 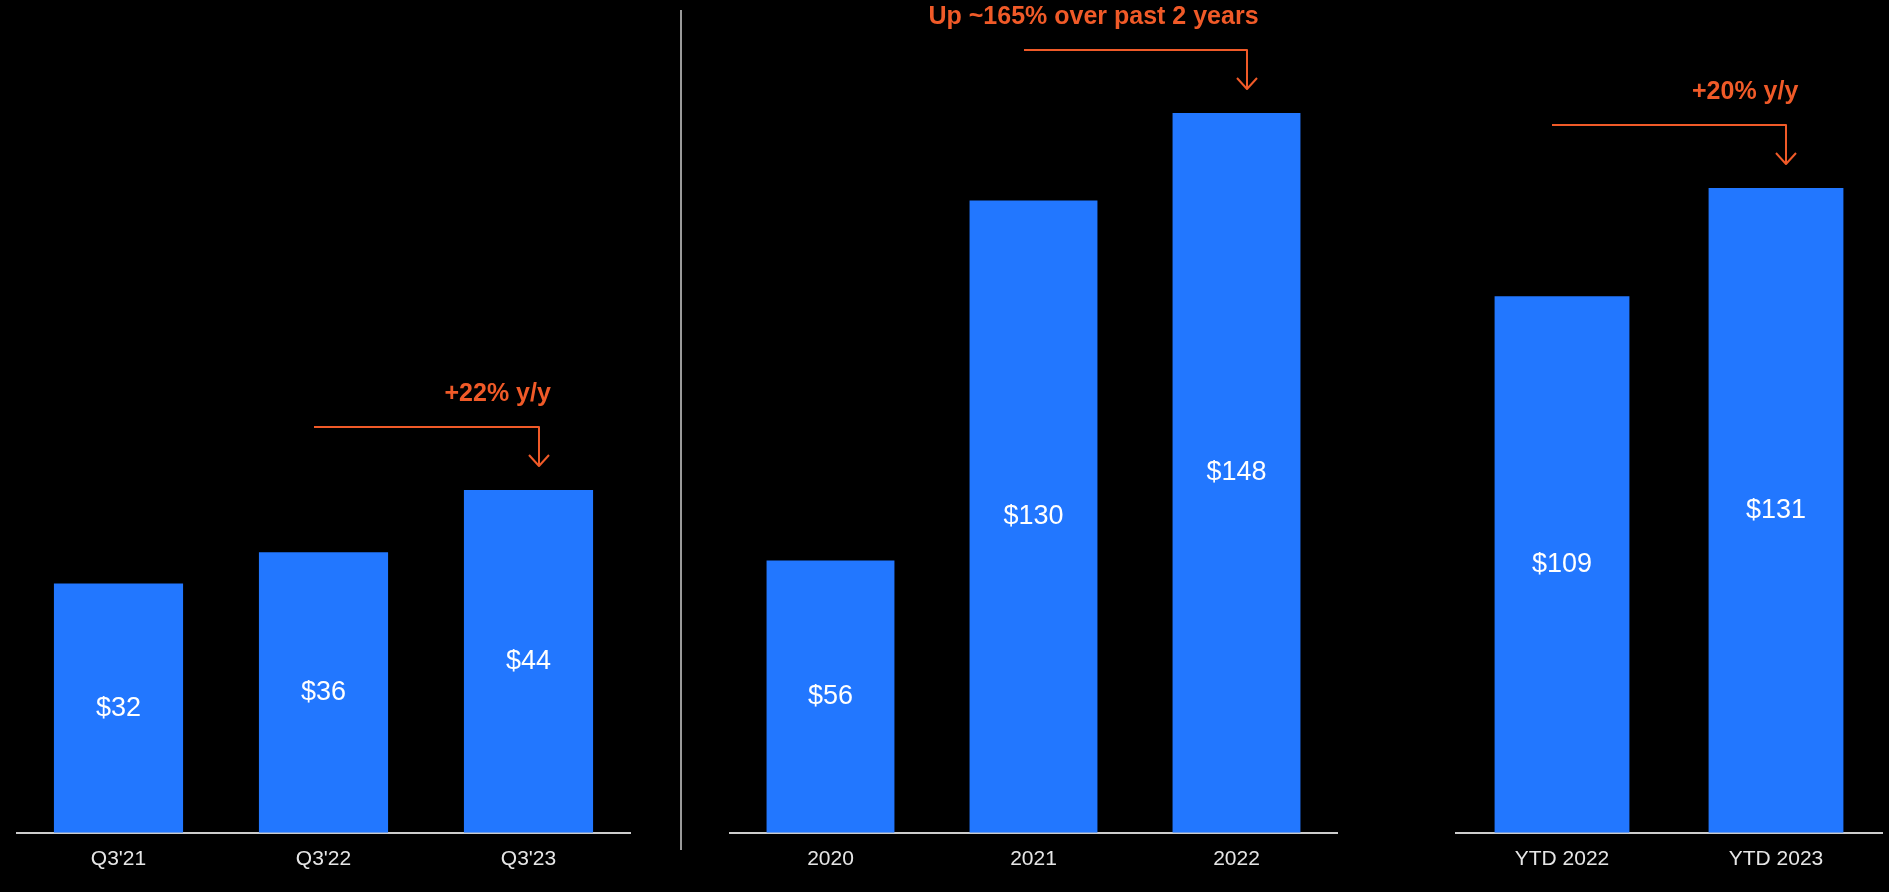 What do you see at coordinates (1033, 858) in the screenshot?
I see `x-tick-label: 2021` at bounding box center [1033, 858].